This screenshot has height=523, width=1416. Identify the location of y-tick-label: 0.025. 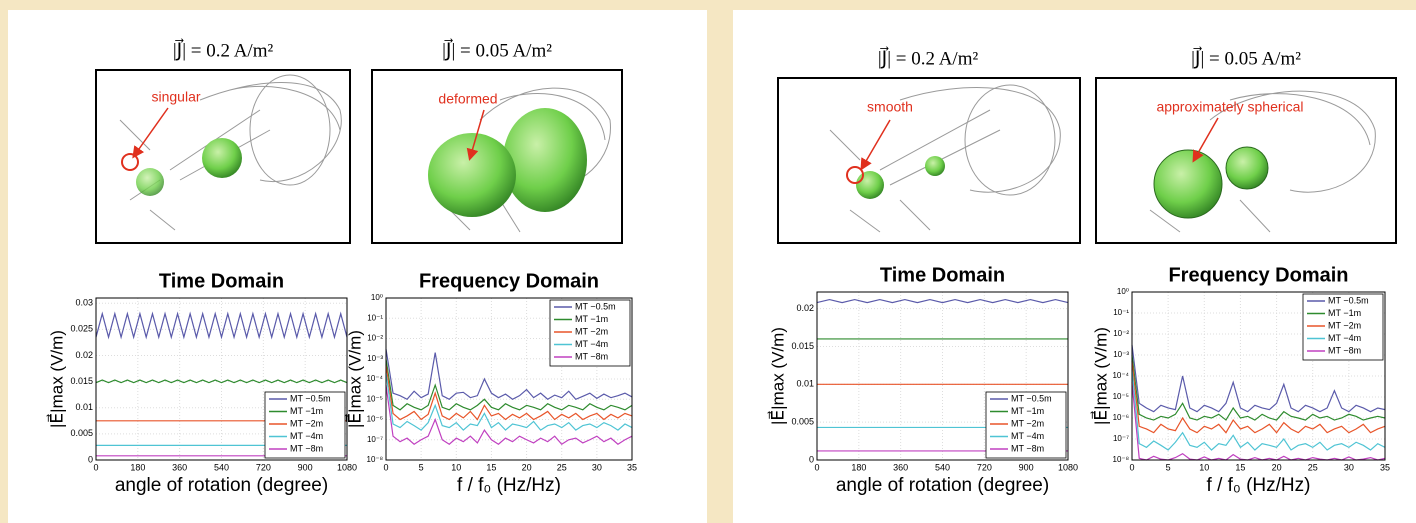
(81, 329).